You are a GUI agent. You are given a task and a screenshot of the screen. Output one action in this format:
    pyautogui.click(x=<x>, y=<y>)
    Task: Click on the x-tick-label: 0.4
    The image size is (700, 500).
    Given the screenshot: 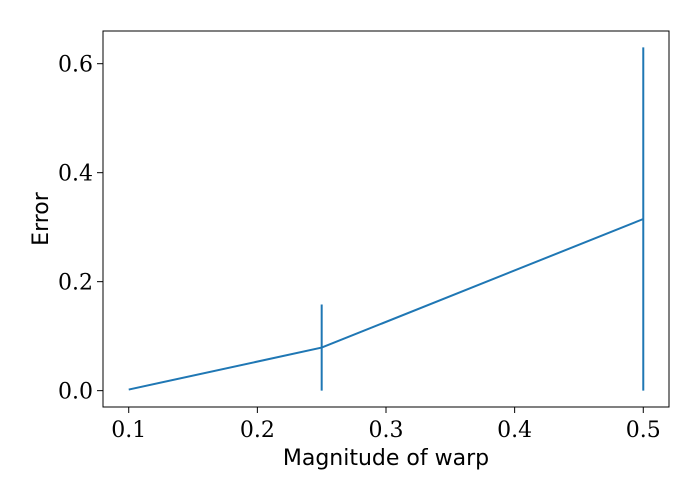 What is the action you would take?
    pyautogui.click(x=514, y=430)
    